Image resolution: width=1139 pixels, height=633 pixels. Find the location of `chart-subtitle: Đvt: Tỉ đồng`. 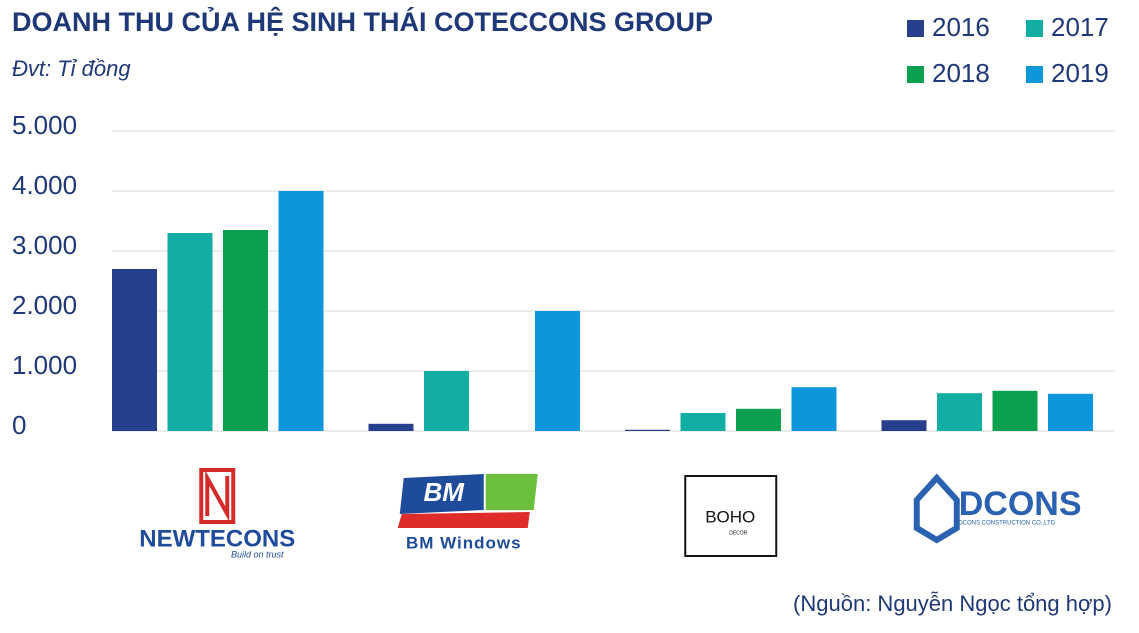

chart-subtitle: Đvt: Tỉ đồng is located at coordinates (71, 68).